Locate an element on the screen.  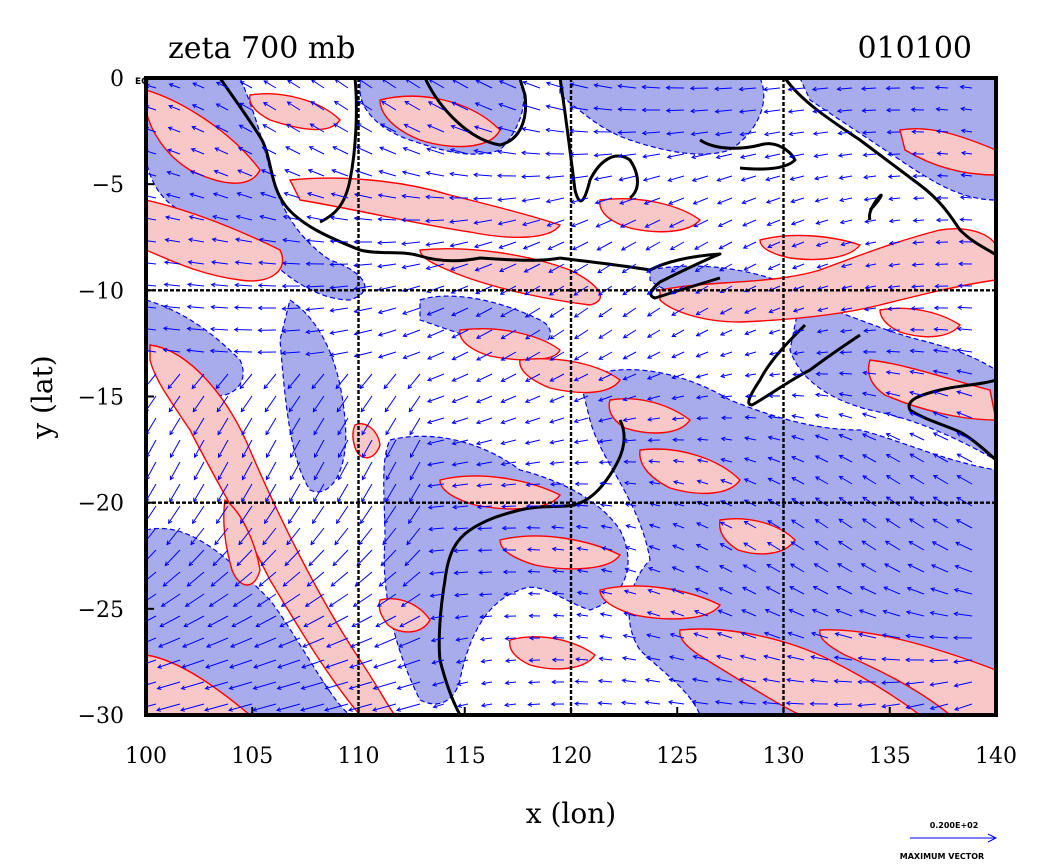
vector-legend: 0.200E+02 MAXIMUM VECTOR is located at coordinates (949, 841).